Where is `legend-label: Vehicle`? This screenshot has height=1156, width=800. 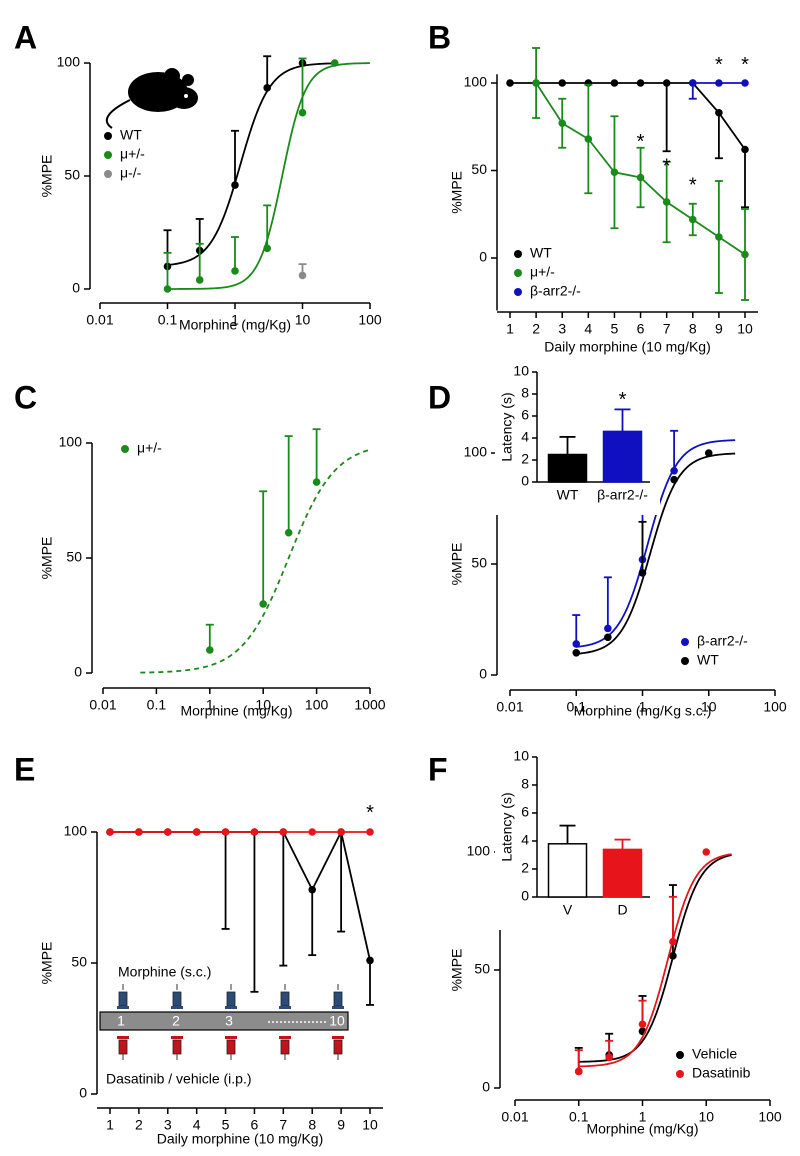
legend-label: Vehicle is located at coordinates (714, 1054).